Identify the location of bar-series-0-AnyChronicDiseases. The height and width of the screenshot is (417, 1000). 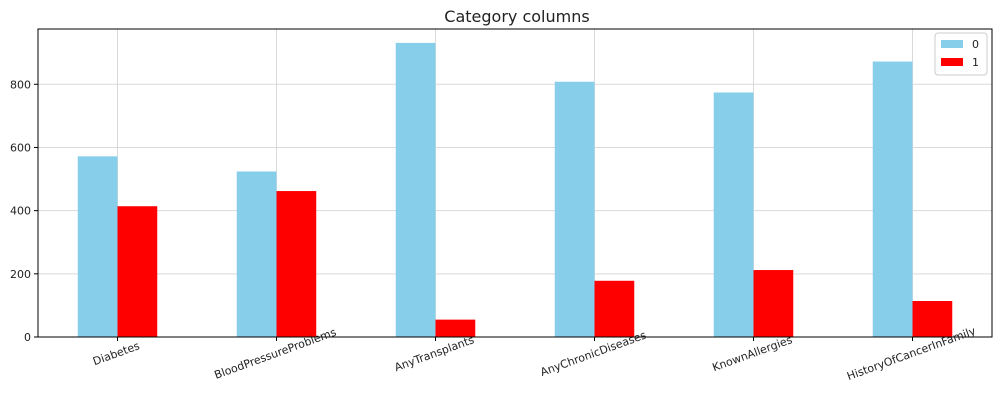
(574, 209).